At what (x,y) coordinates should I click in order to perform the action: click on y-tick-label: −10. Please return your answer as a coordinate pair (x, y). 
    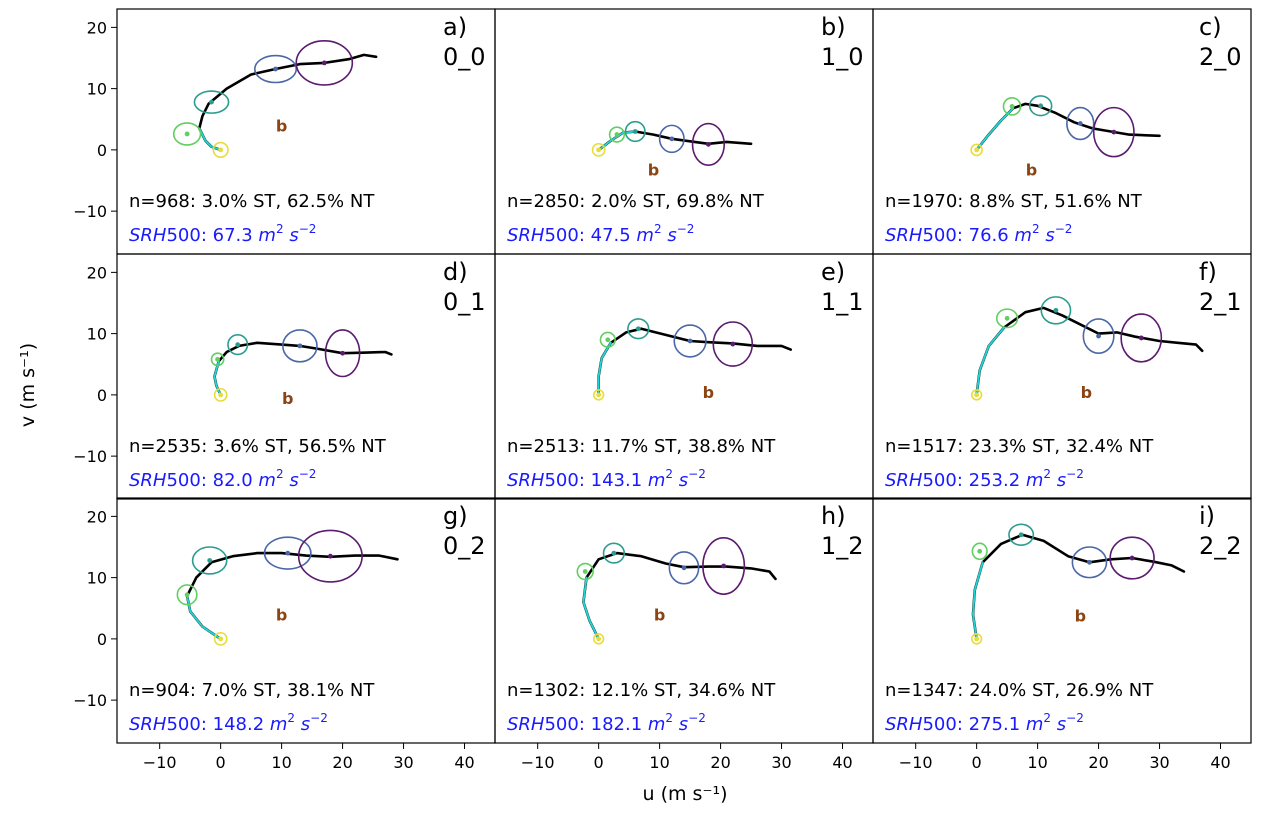
    Looking at the image, I should click on (90, 456).